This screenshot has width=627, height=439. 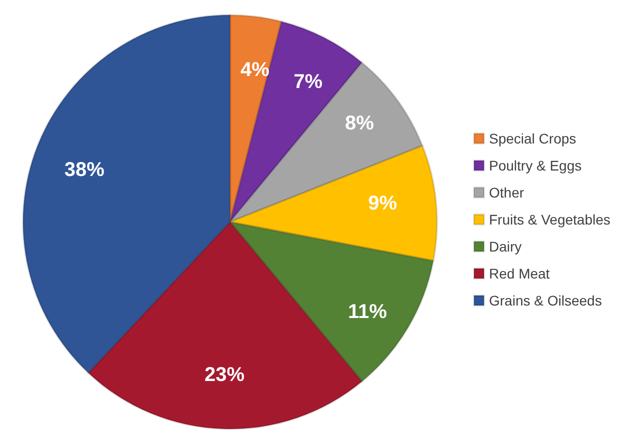 I want to click on data-label: 38%, so click(x=84, y=170).